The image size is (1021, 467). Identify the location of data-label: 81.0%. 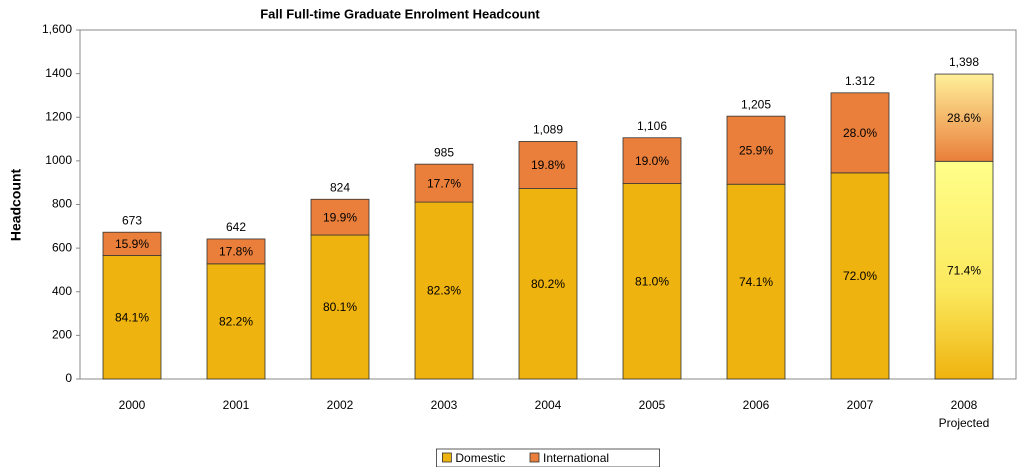
(652, 281).